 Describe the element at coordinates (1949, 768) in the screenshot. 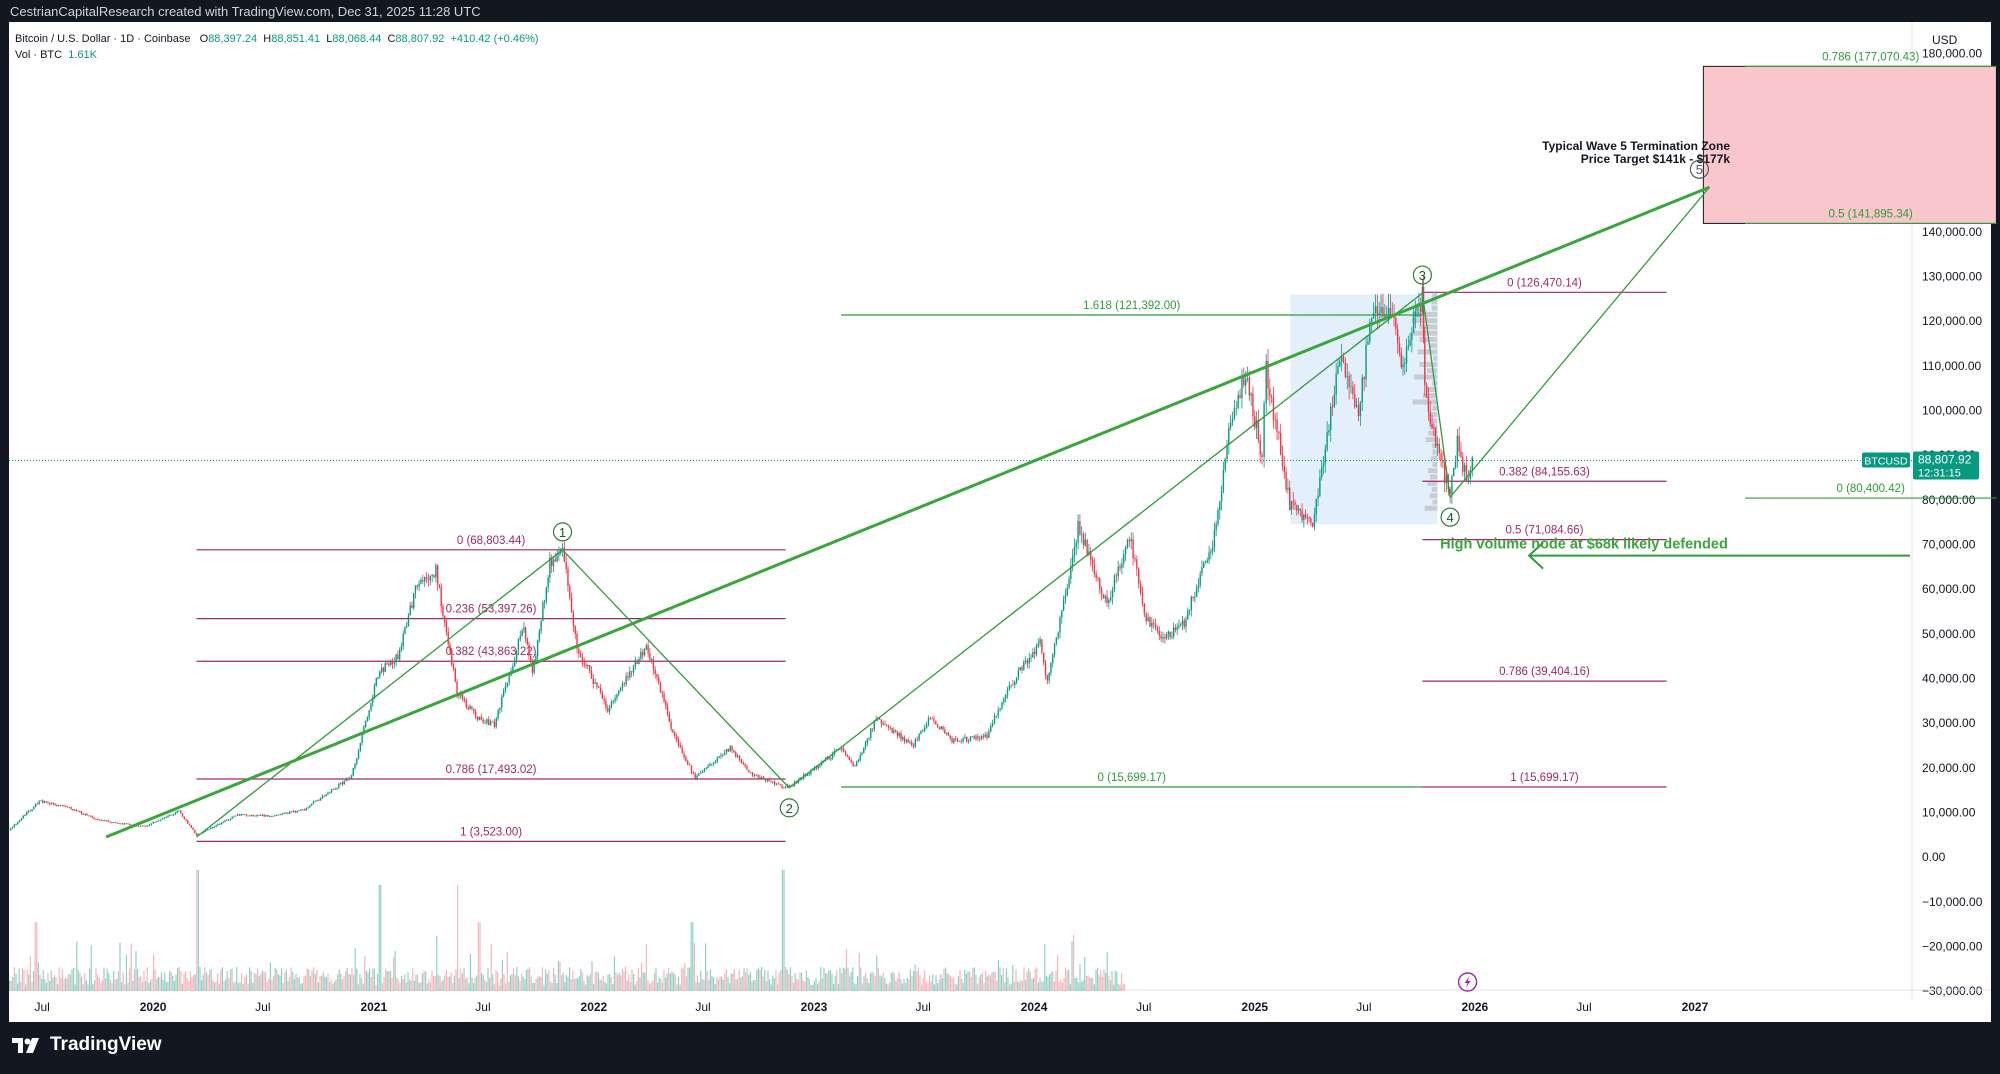

I see `y-tick-label: 20,000.00` at that location.